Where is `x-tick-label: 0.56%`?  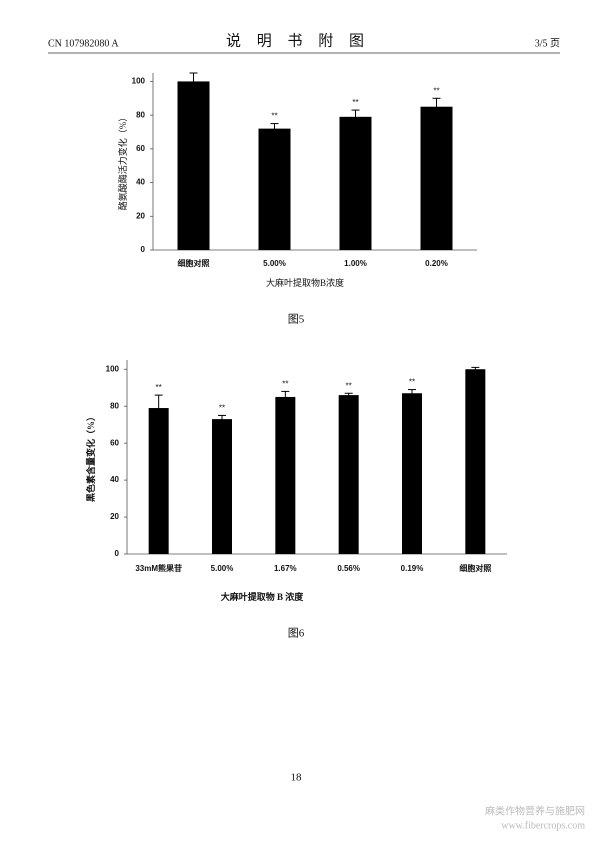 x-tick-label: 0.56% is located at coordinates (348, 568).